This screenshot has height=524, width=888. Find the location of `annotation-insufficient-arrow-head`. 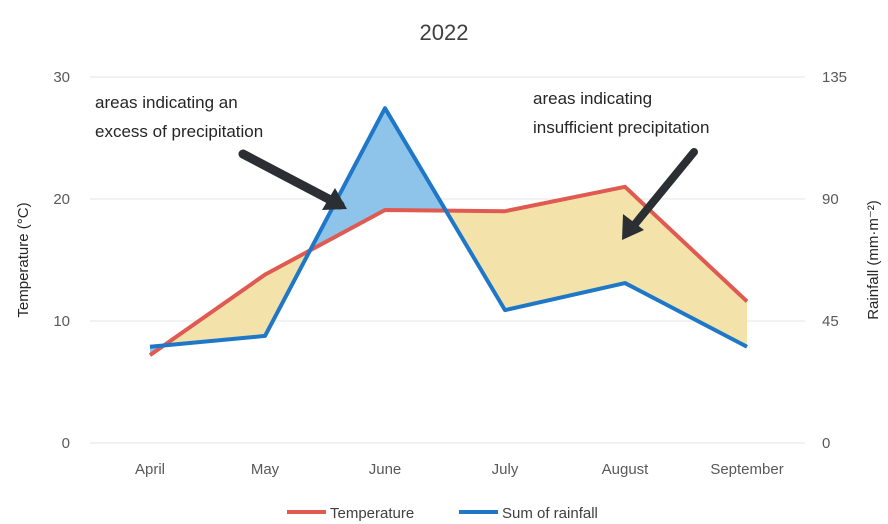

annotation-insufficient-arrow-head is located at coordinates (633, 227).